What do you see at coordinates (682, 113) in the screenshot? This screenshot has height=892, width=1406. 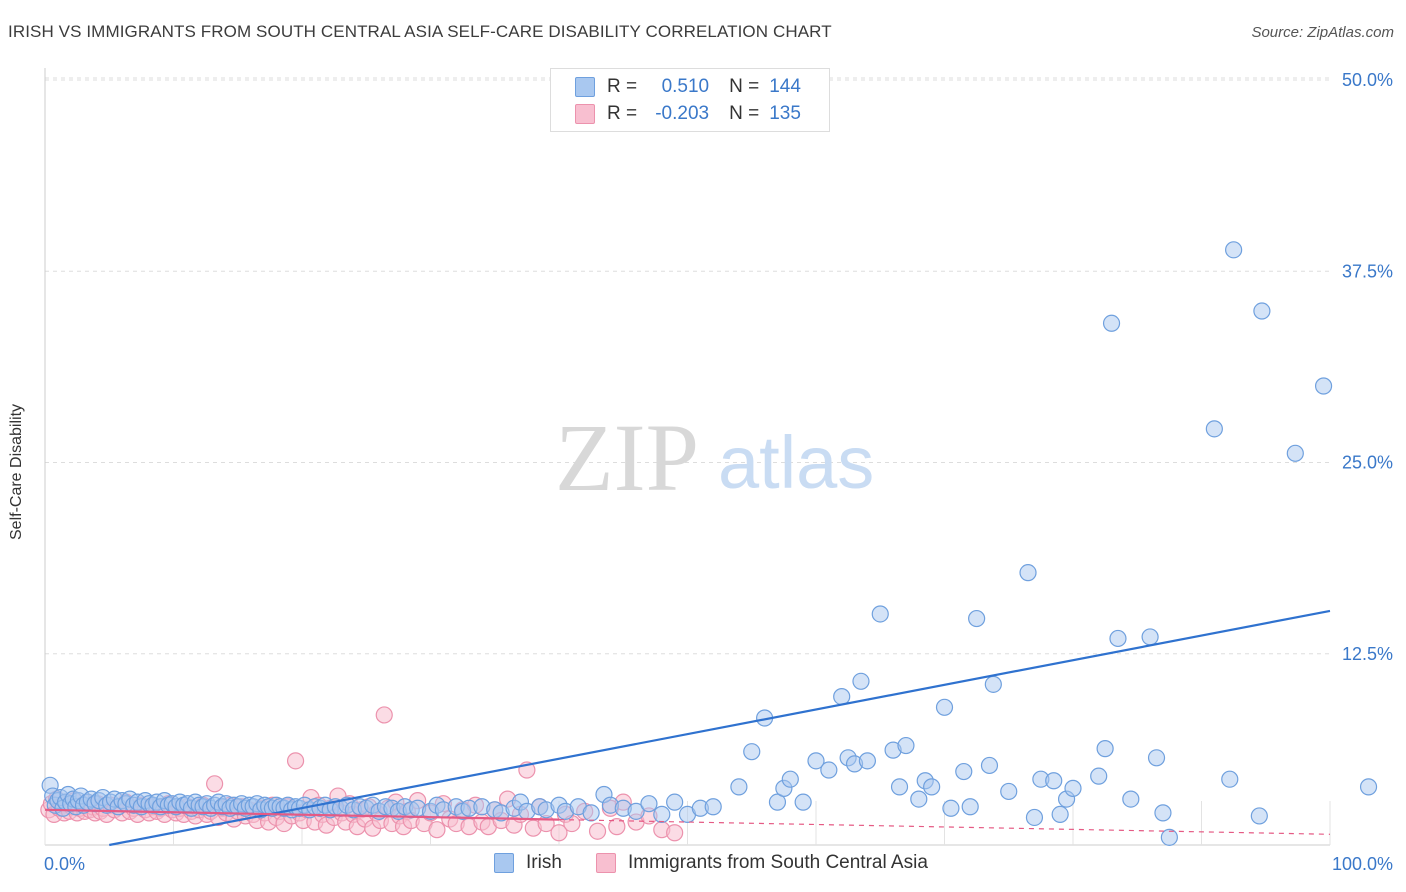 I see `legend-r-value: -0.203` at bounding box center [682, 113].